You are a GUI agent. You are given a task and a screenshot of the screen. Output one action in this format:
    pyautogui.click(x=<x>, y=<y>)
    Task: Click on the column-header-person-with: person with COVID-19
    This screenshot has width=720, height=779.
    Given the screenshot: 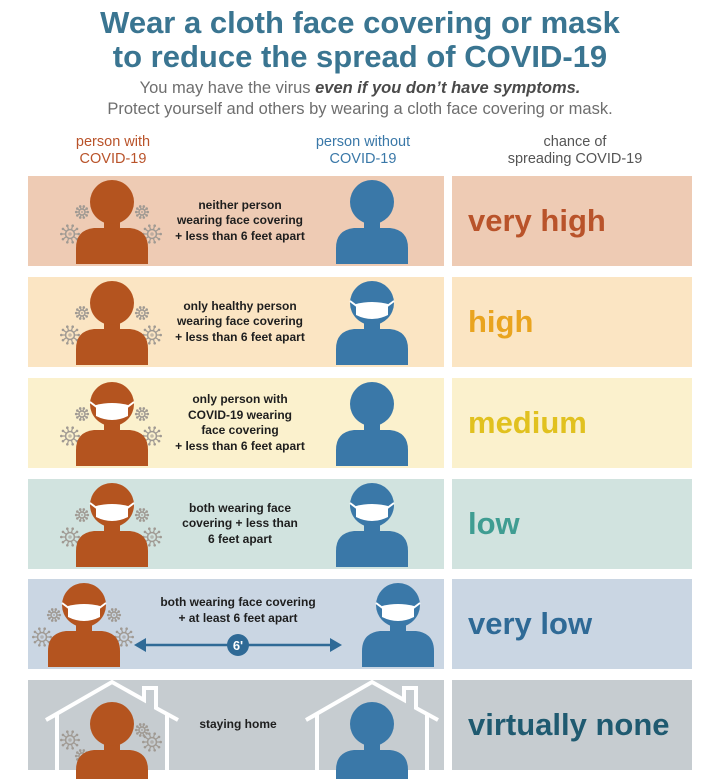 What is the action you would take?
    pyautogui.click(x=113, y=151)
    